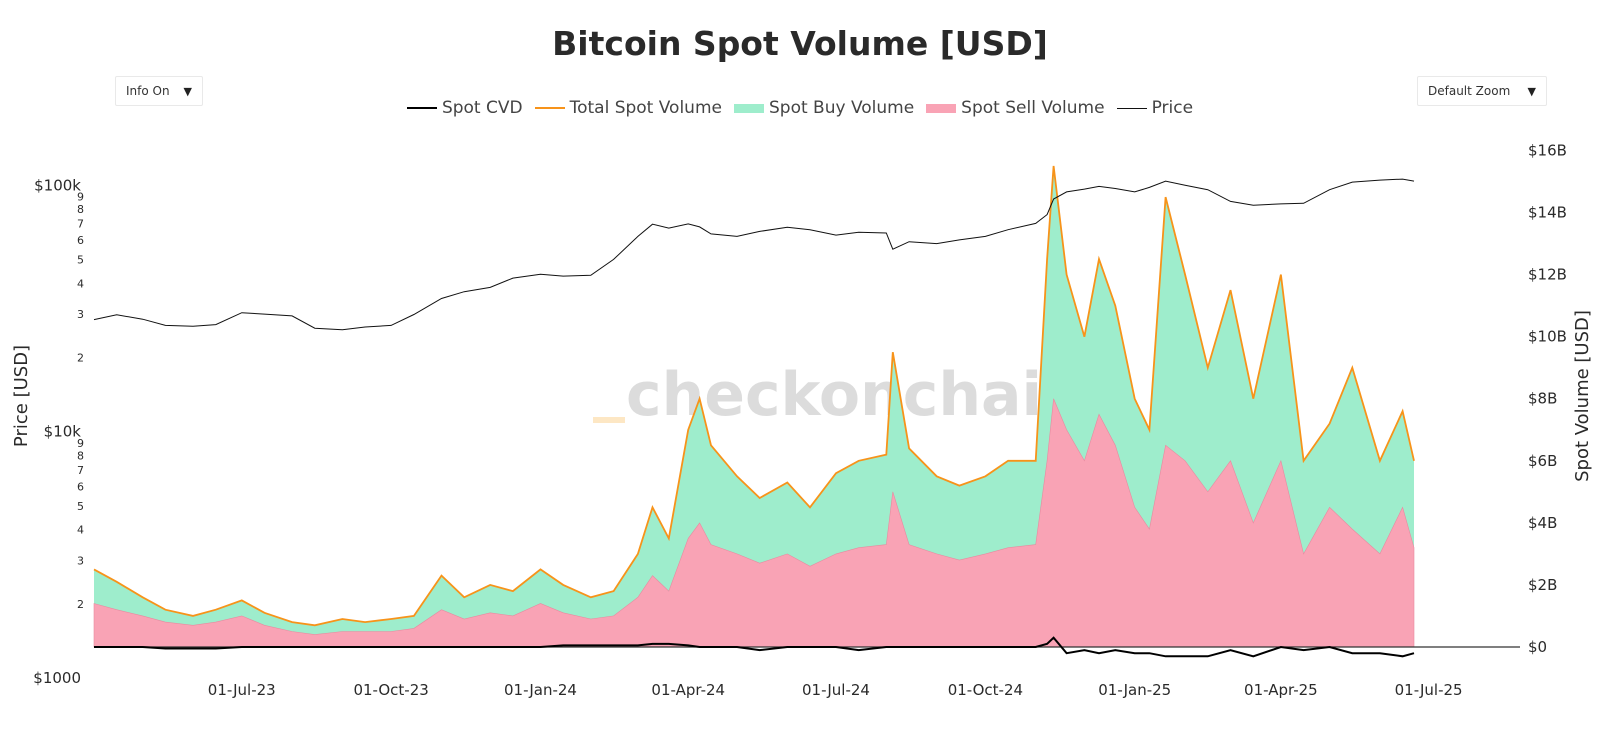 The width and height of the screenshot is (1600, 739). Describe the element at coordinates (1542, 523) in the screenshot. I see `right-tick-label: $4B` at that location.